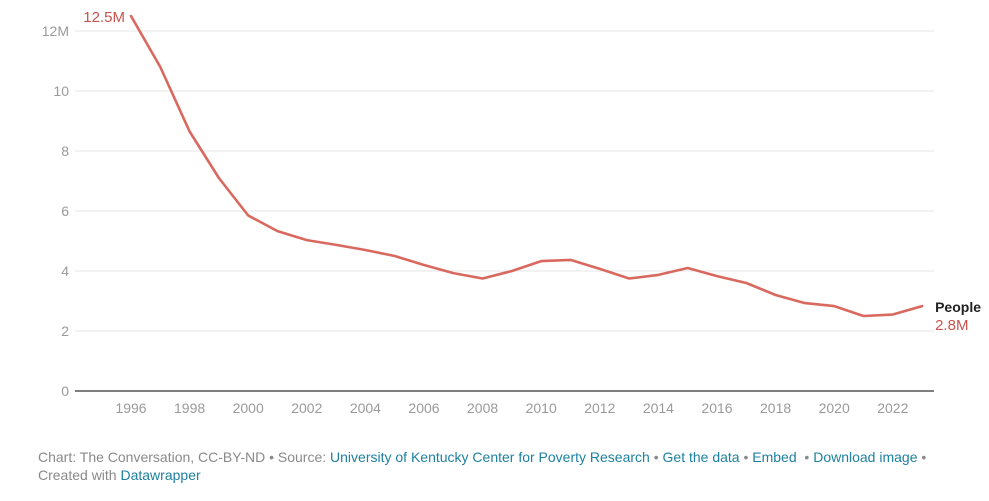 The width and height of the screenshot is (989, 501). What do you see at coordinates (248, 408) in the screenshot?
I see `x-tick-label: 2000` at bounding box center [248, 408].